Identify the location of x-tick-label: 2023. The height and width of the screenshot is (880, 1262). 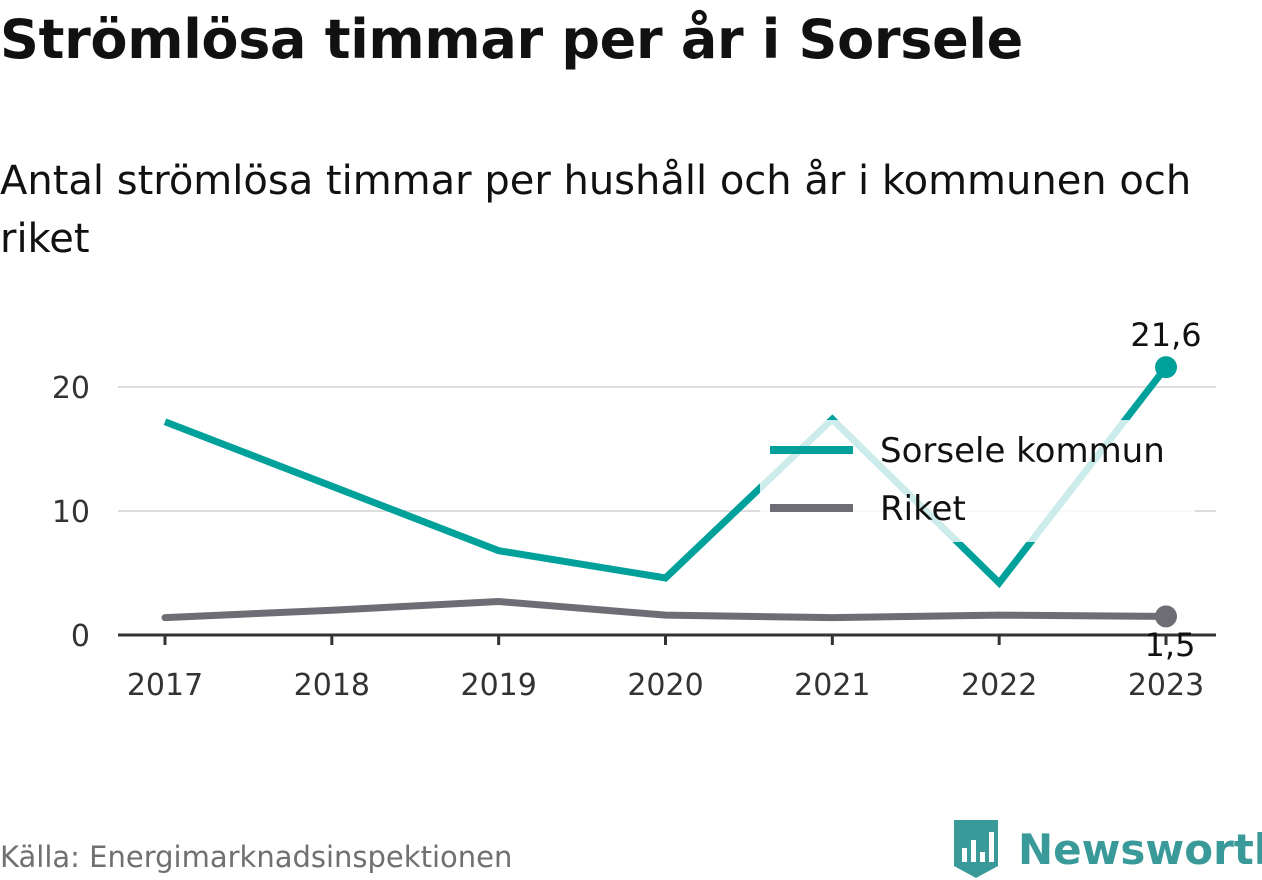
(1166, 685).